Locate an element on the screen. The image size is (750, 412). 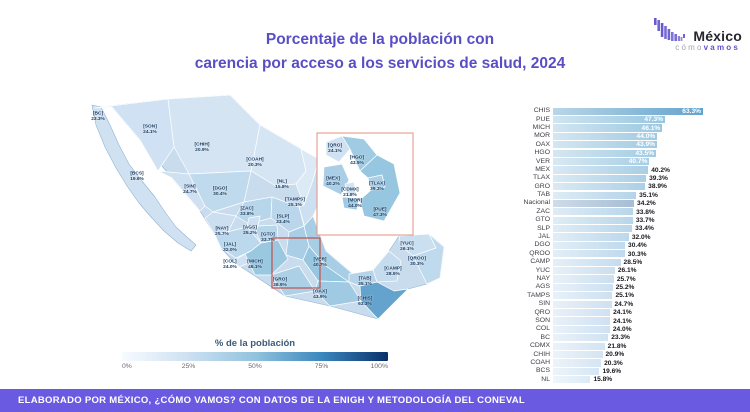
bar-category-label: HGO is located at coordinates (542, 153).